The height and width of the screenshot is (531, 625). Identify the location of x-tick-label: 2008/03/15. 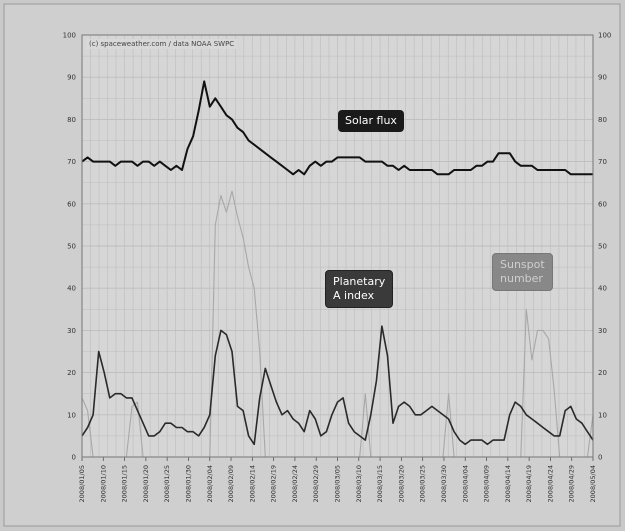
(380, 483).